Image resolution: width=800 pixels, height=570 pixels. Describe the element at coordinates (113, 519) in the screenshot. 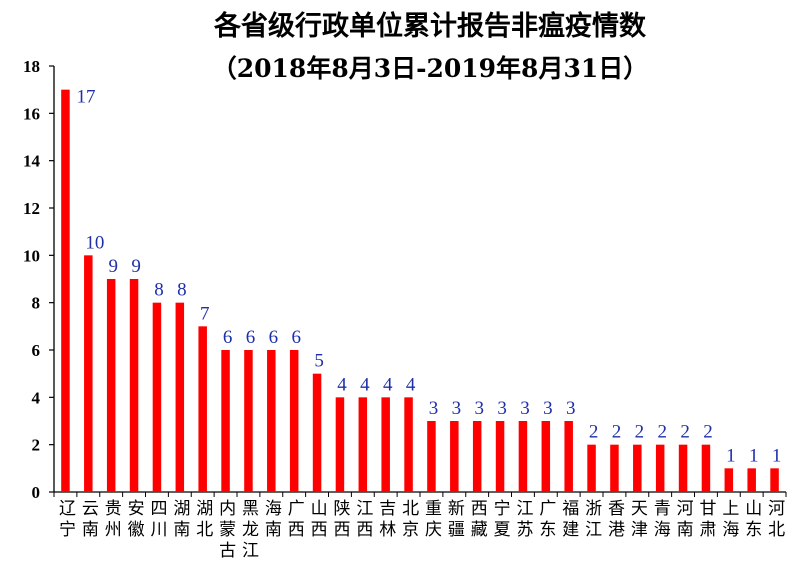

I see `x-tick-label: 贵州` at that location.